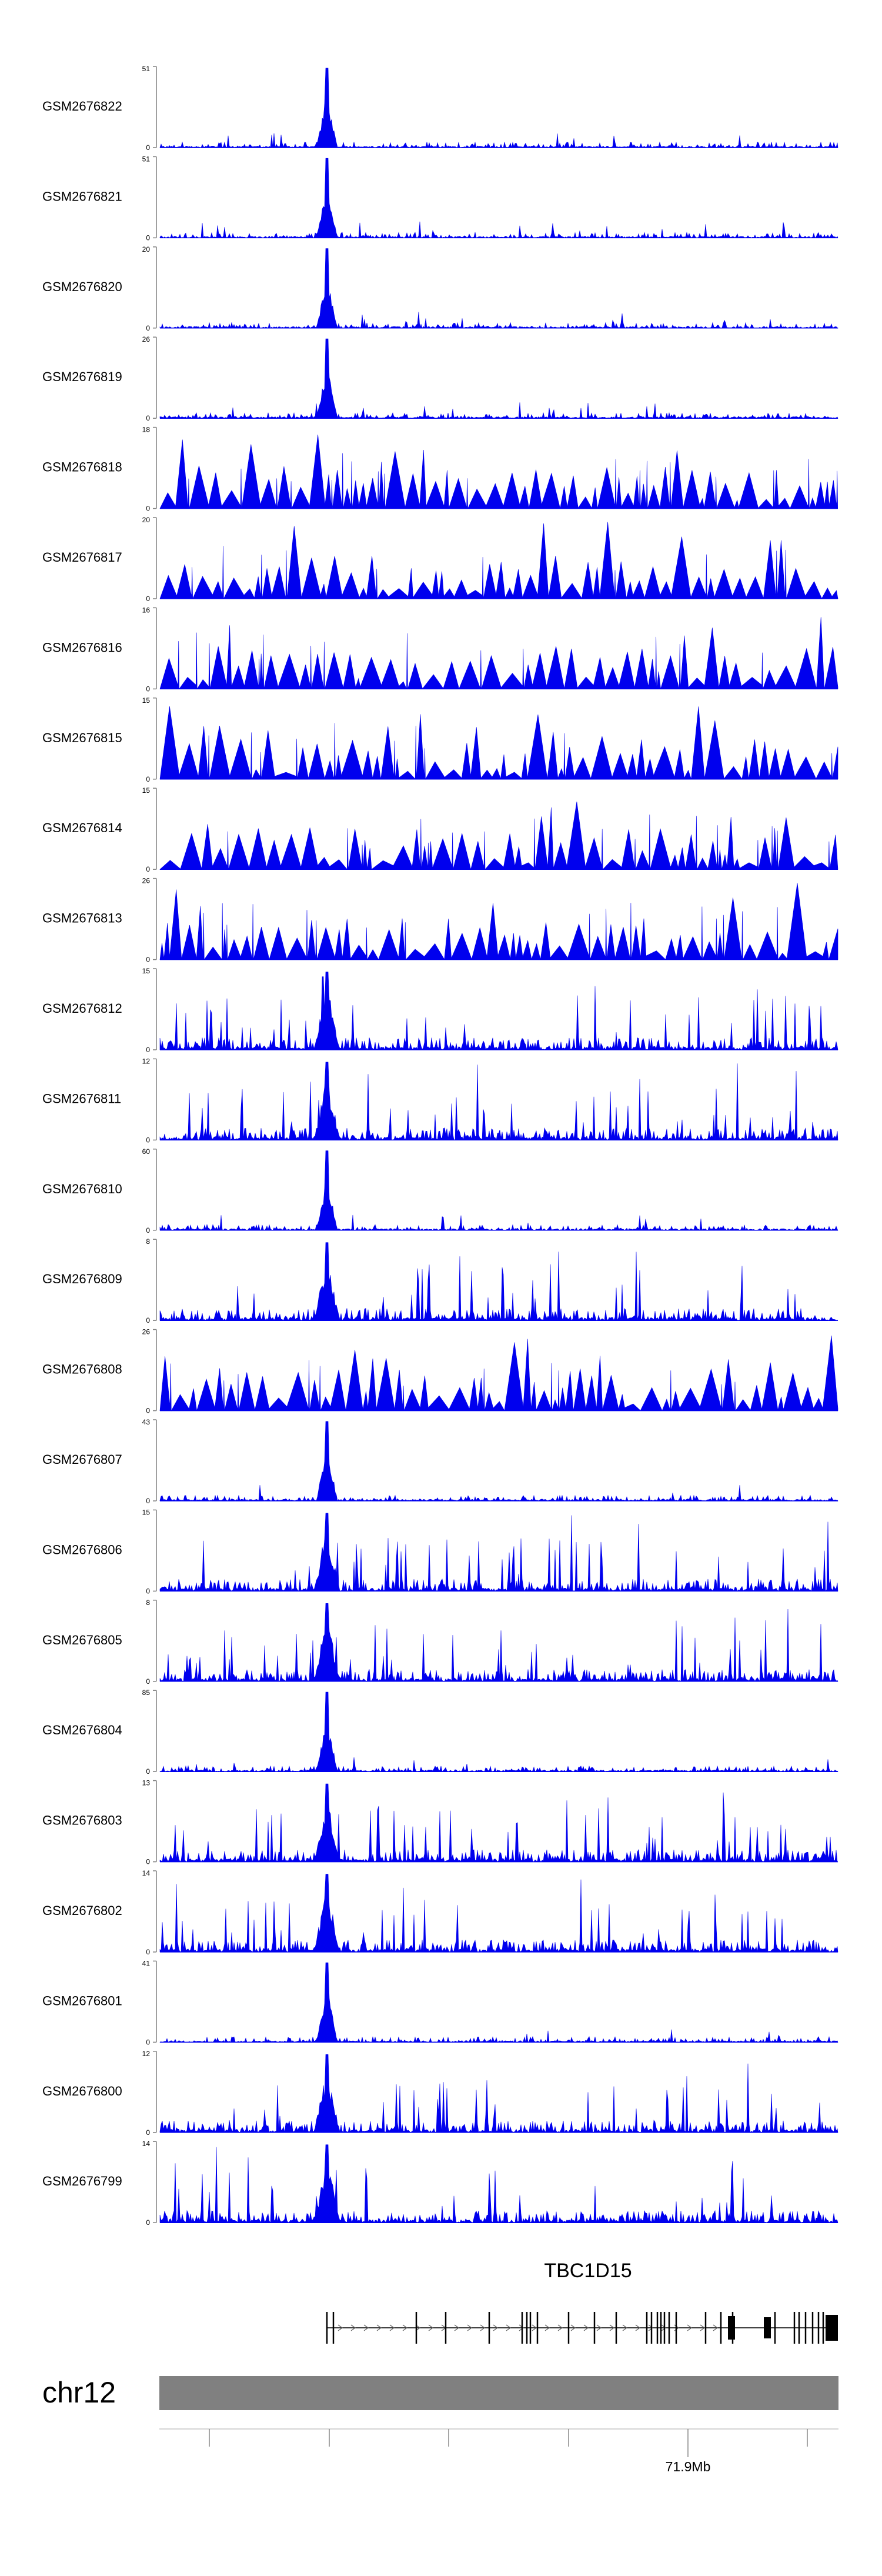  What do you see at coordinates (146, 610) in the screenshot?
I see `track-ymax-label: 16` at bounding box center [146, 610].